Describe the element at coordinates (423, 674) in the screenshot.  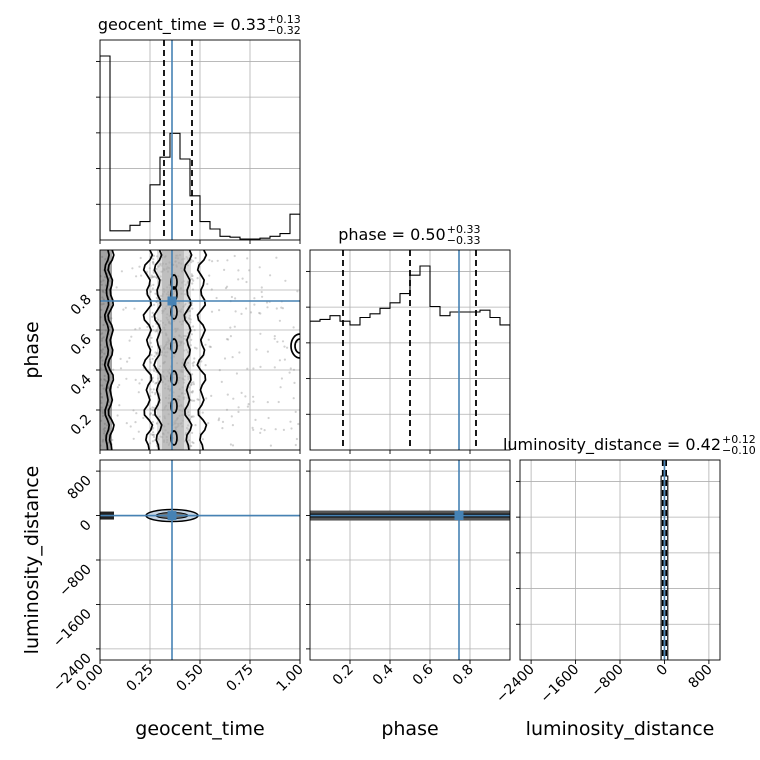
I see `x-tick-label: 0.6` at that location.